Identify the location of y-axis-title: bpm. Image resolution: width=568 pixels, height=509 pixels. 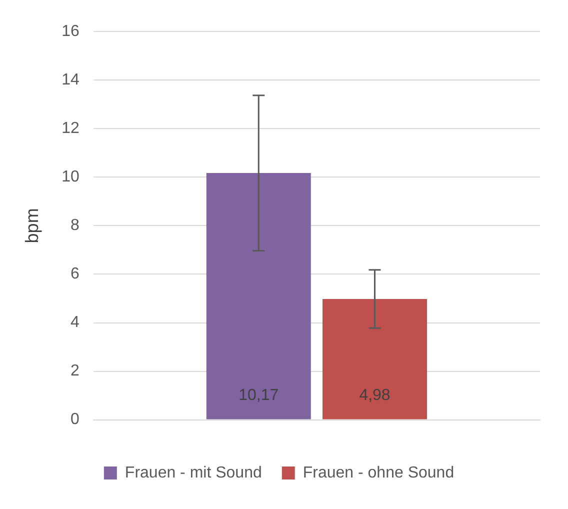
(32, 226).